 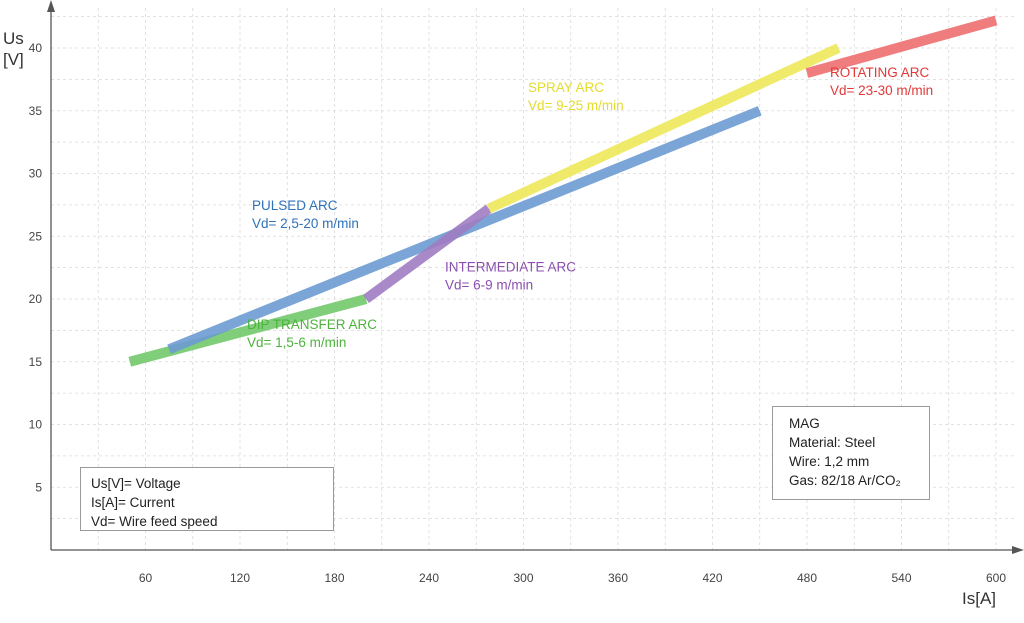 What do you see at coordinates (312, 324) in the screenshot?
I see `series-label-name: DIP TRANSFER ARC` at bounding box center [312, 324].